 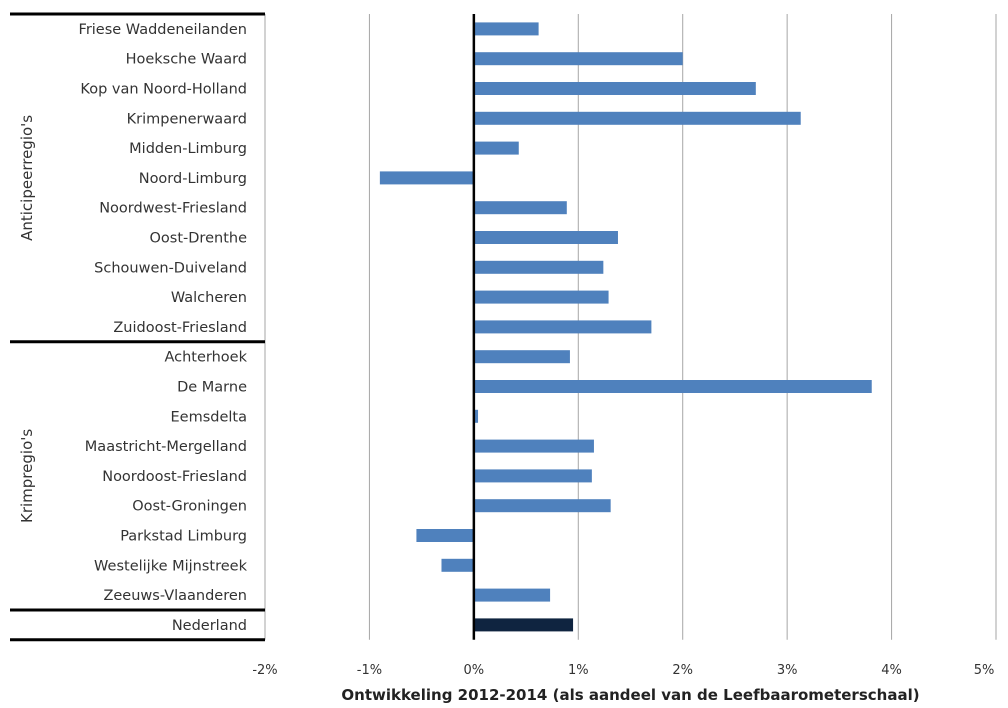 What do you see at coordinates (264, 670) in the screenshot?
I see `x-tick-label: -2%` at bounding box center [264, 670].